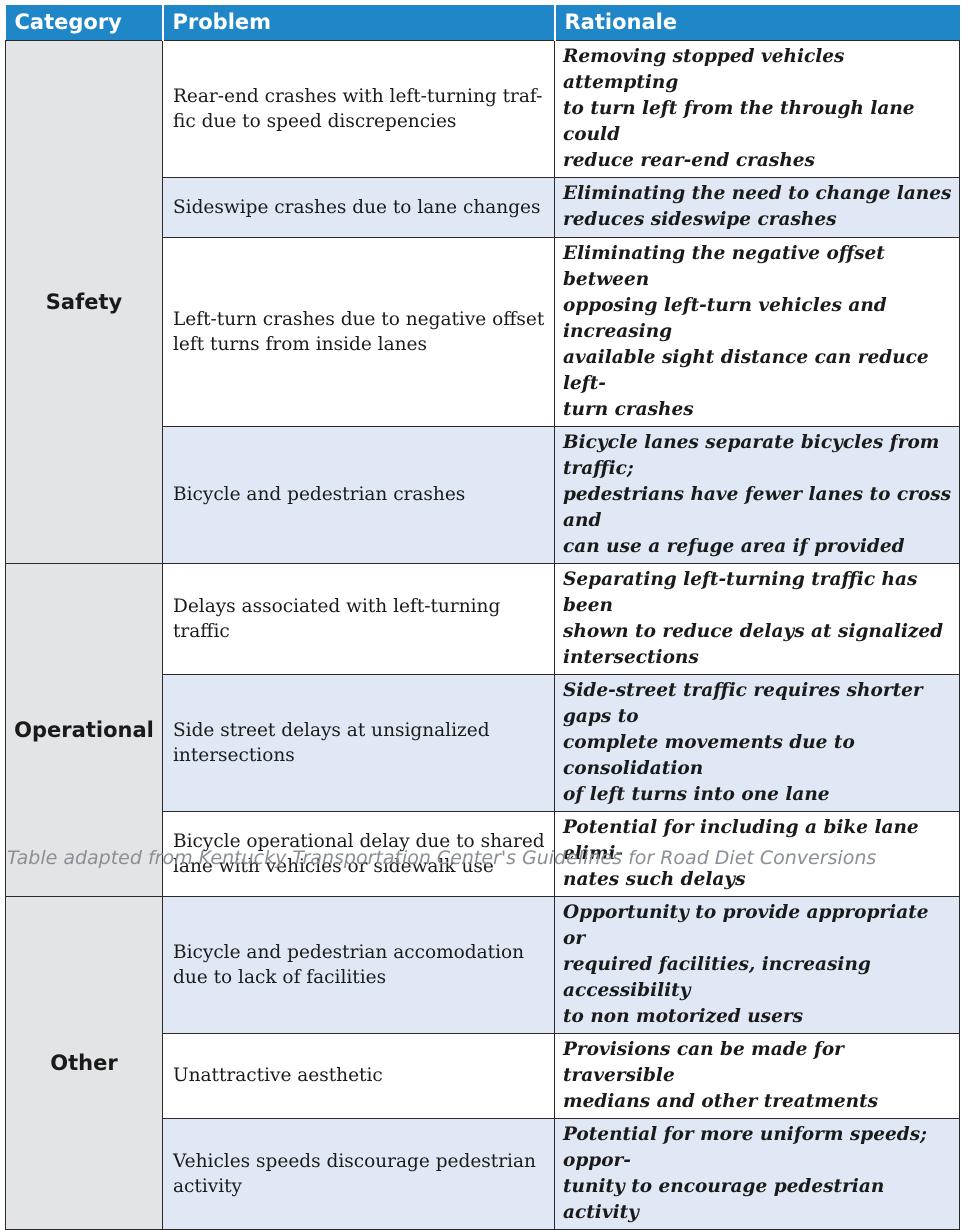 Image resolution: width=970 pixels, height=1230 pixels. Describe the element at coordinates (359, 22) in the screenshot. I see `problem-header: Problem` at that location.